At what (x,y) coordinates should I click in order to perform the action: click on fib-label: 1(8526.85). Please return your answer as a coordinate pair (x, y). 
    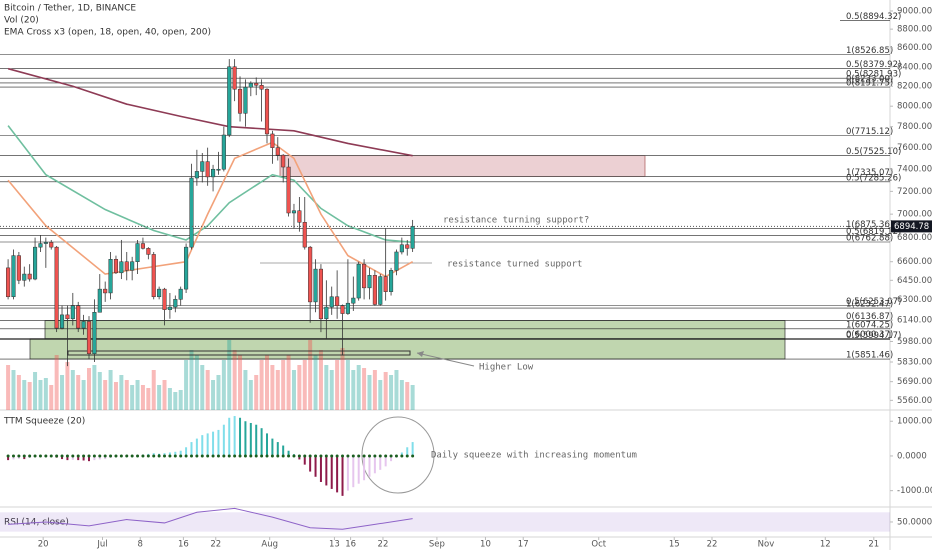
    Looking at the image, I should click on (869, 51).